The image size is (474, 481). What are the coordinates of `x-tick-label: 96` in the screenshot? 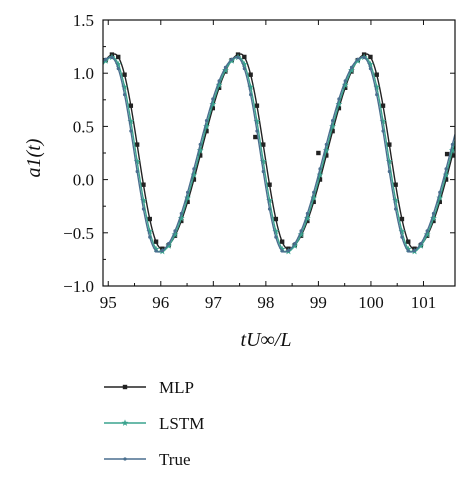 It's located at (160, 302).